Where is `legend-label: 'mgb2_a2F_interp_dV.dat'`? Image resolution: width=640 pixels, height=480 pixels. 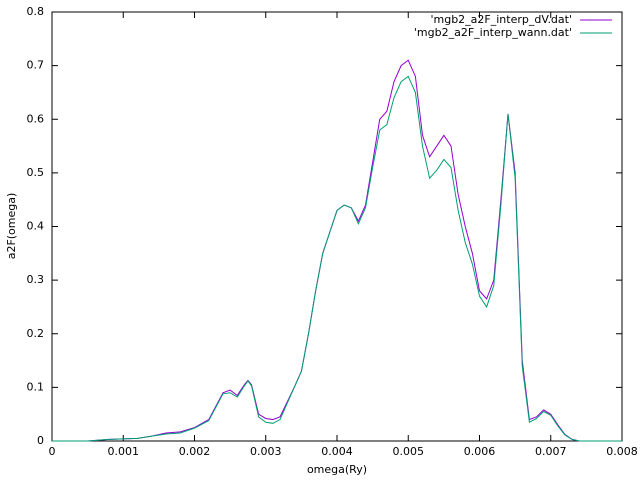
legend-label: 'mgb2_a2F_interp_dV.dat' is located at coordinates (501, 19).